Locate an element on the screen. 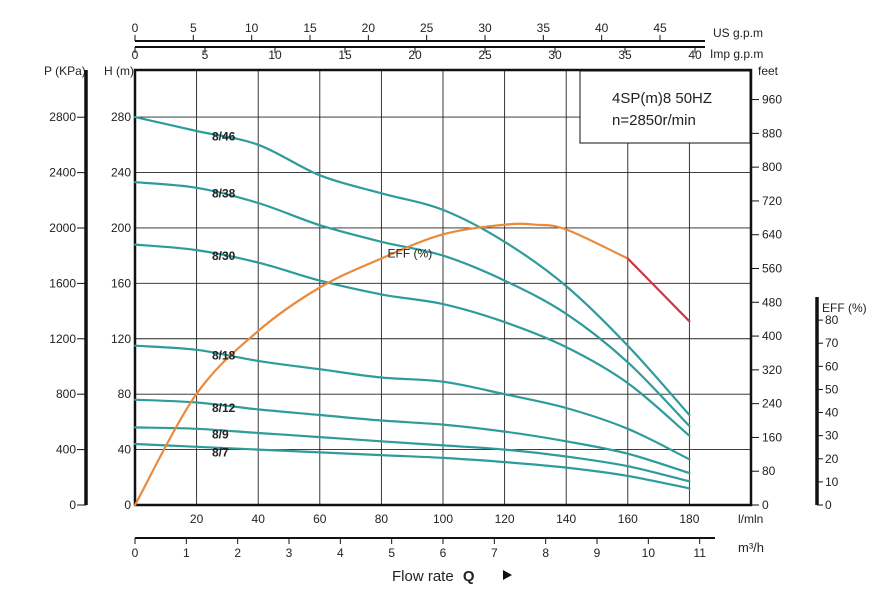  head-tick-label: 120 is located at coordinates (121, 339).